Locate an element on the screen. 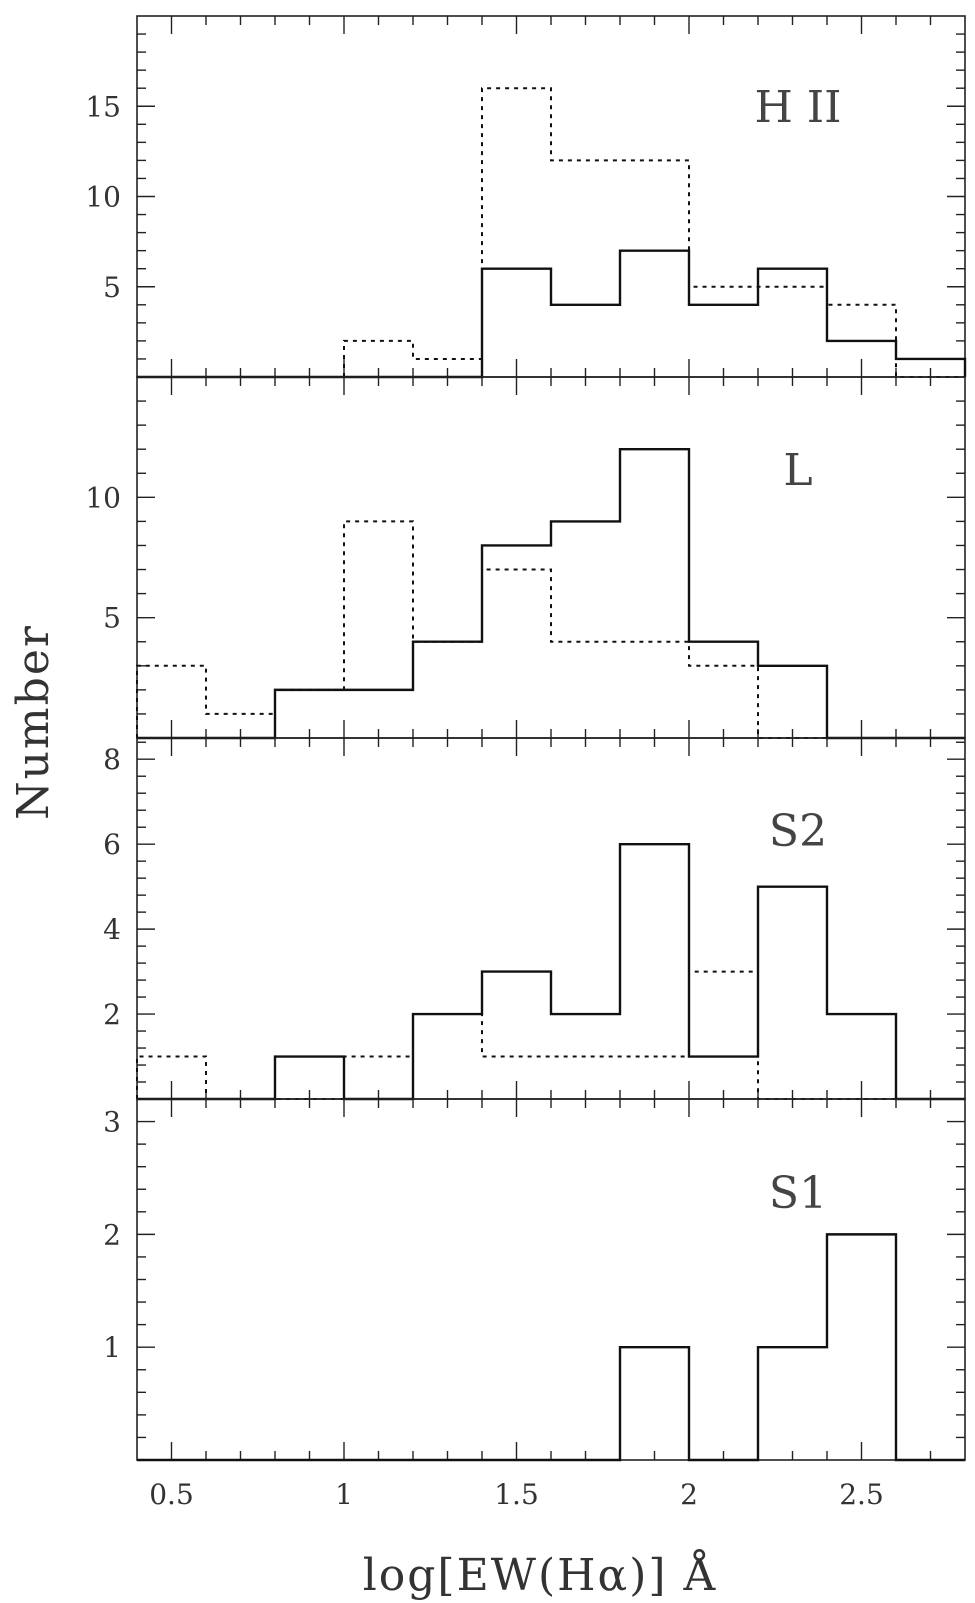  panel-label: H II is located at coordinates (797, 107).